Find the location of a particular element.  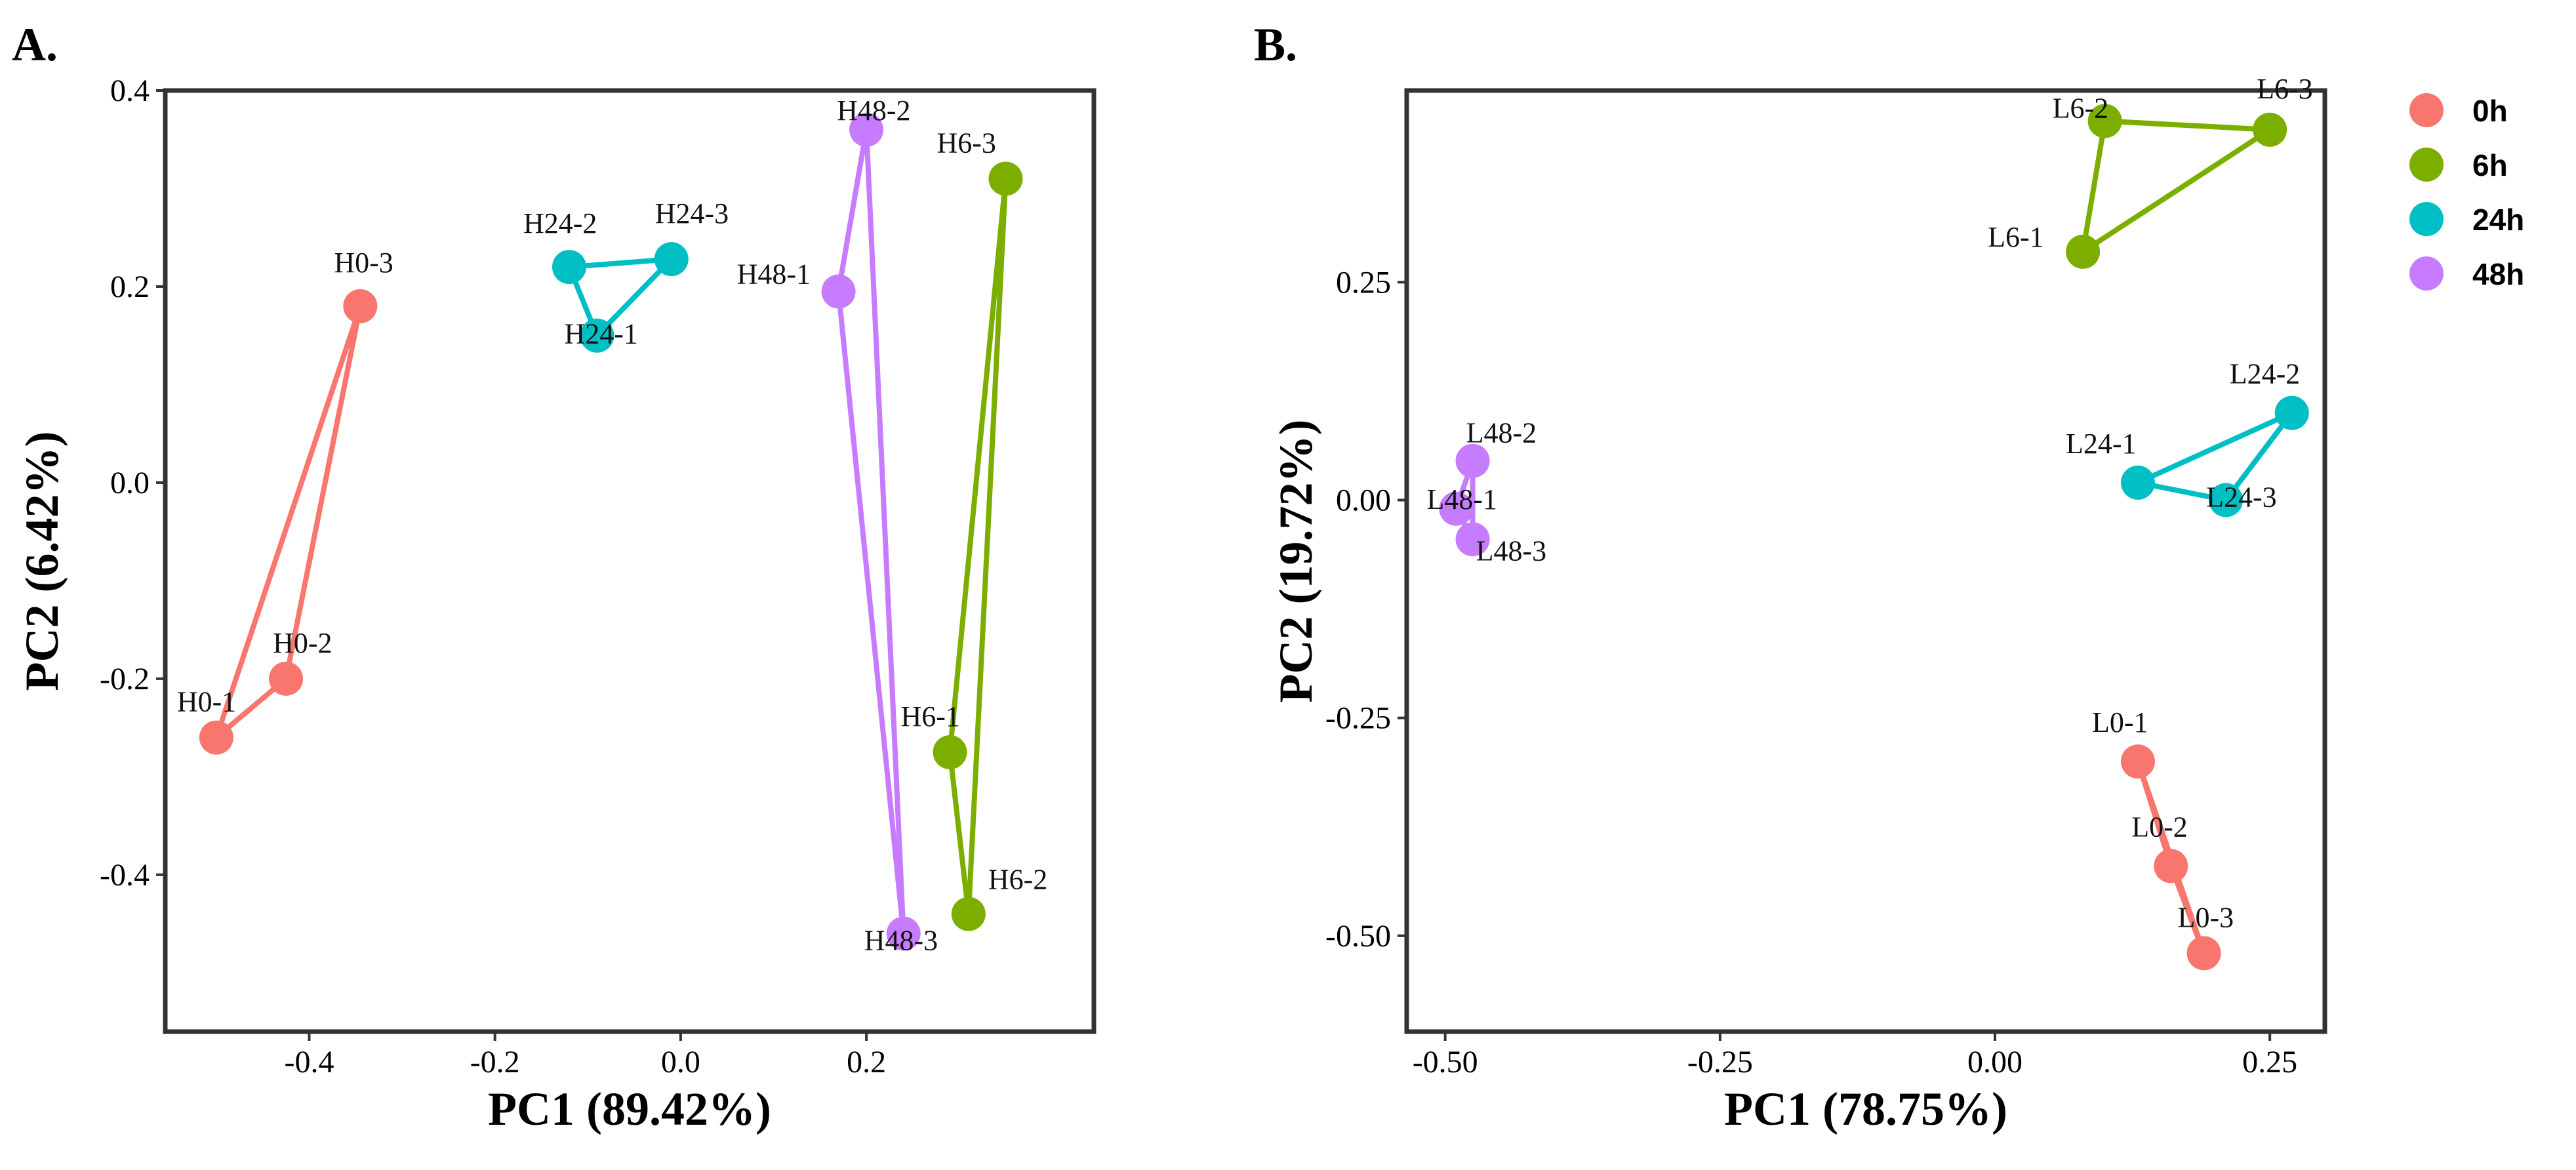

point-label-l48-3: L48-3 is located at coordinates (1511, 551).